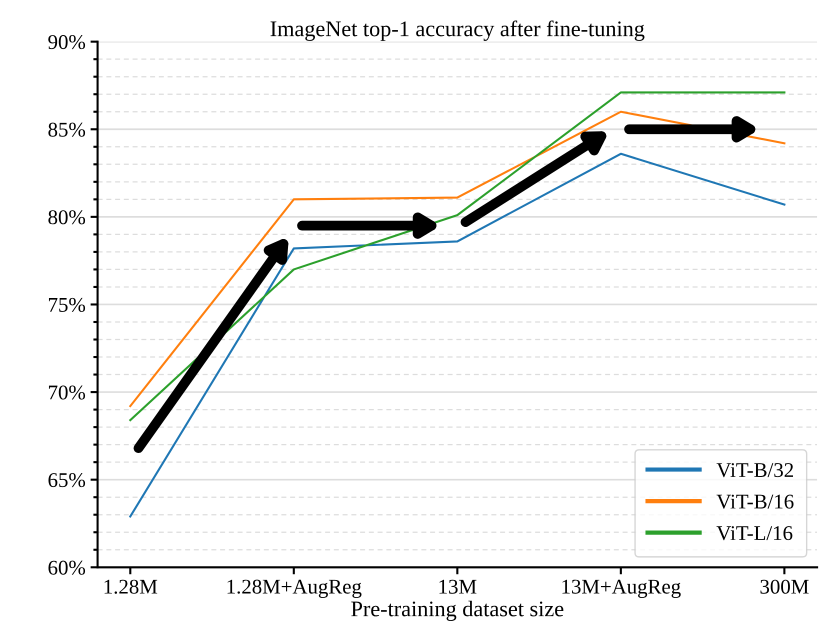 The width and height of the screenshot is (827, 641). What do you see at coordinates (67, 480) in the screenshot?
I see `y-tick-label: 65%` at bounding box center [67, 480].